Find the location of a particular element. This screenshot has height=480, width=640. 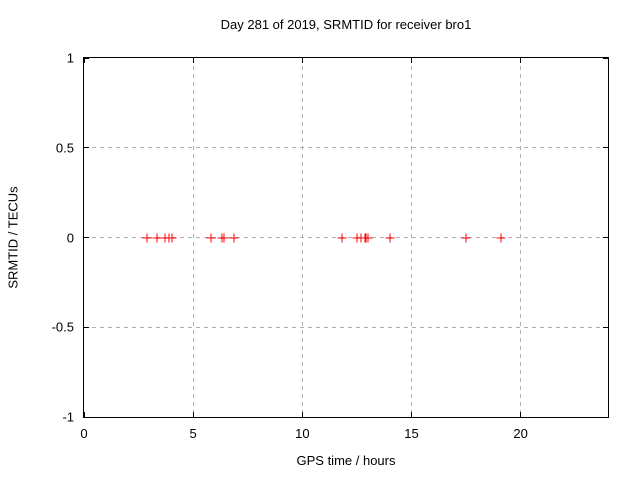

y-tick-label: -0.5 is located at coordinates (62, 327).